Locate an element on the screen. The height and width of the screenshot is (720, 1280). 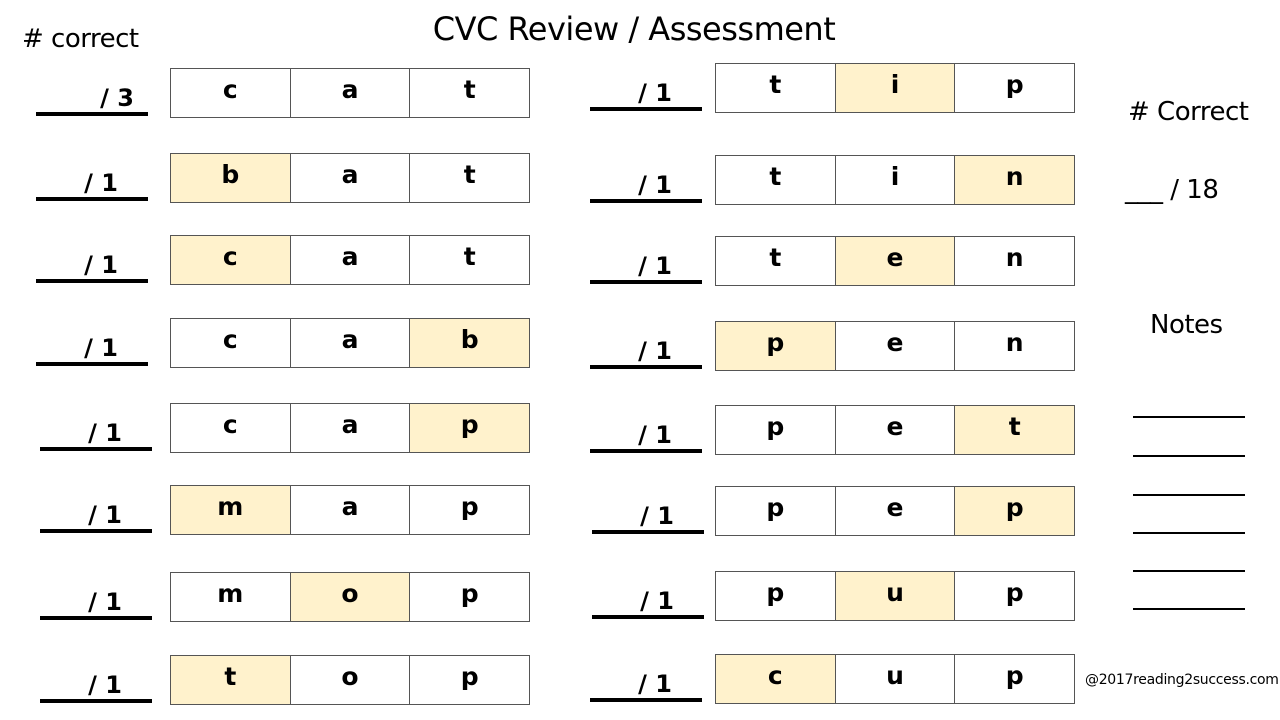
letter-cell-highlighted: m is located at coordinates (231, 510).